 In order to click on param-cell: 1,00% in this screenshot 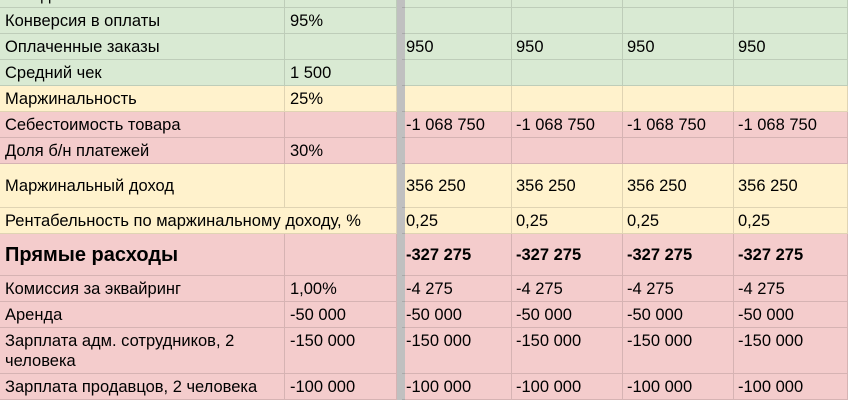, I will do `click(341, 289)`.